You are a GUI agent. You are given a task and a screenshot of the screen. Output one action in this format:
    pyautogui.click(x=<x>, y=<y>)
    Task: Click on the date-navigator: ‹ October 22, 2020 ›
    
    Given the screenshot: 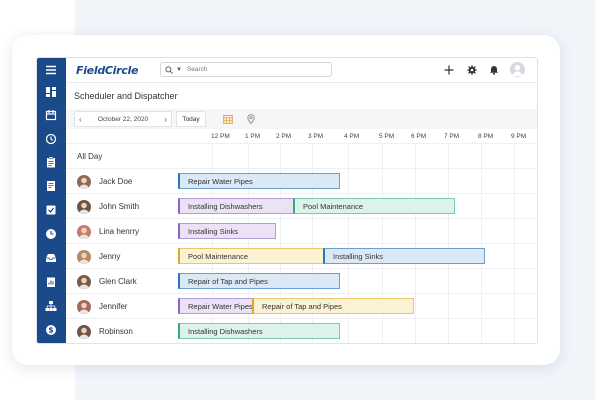 What is the action you would take?
    pyautogui.click(x=123, y=119)
    